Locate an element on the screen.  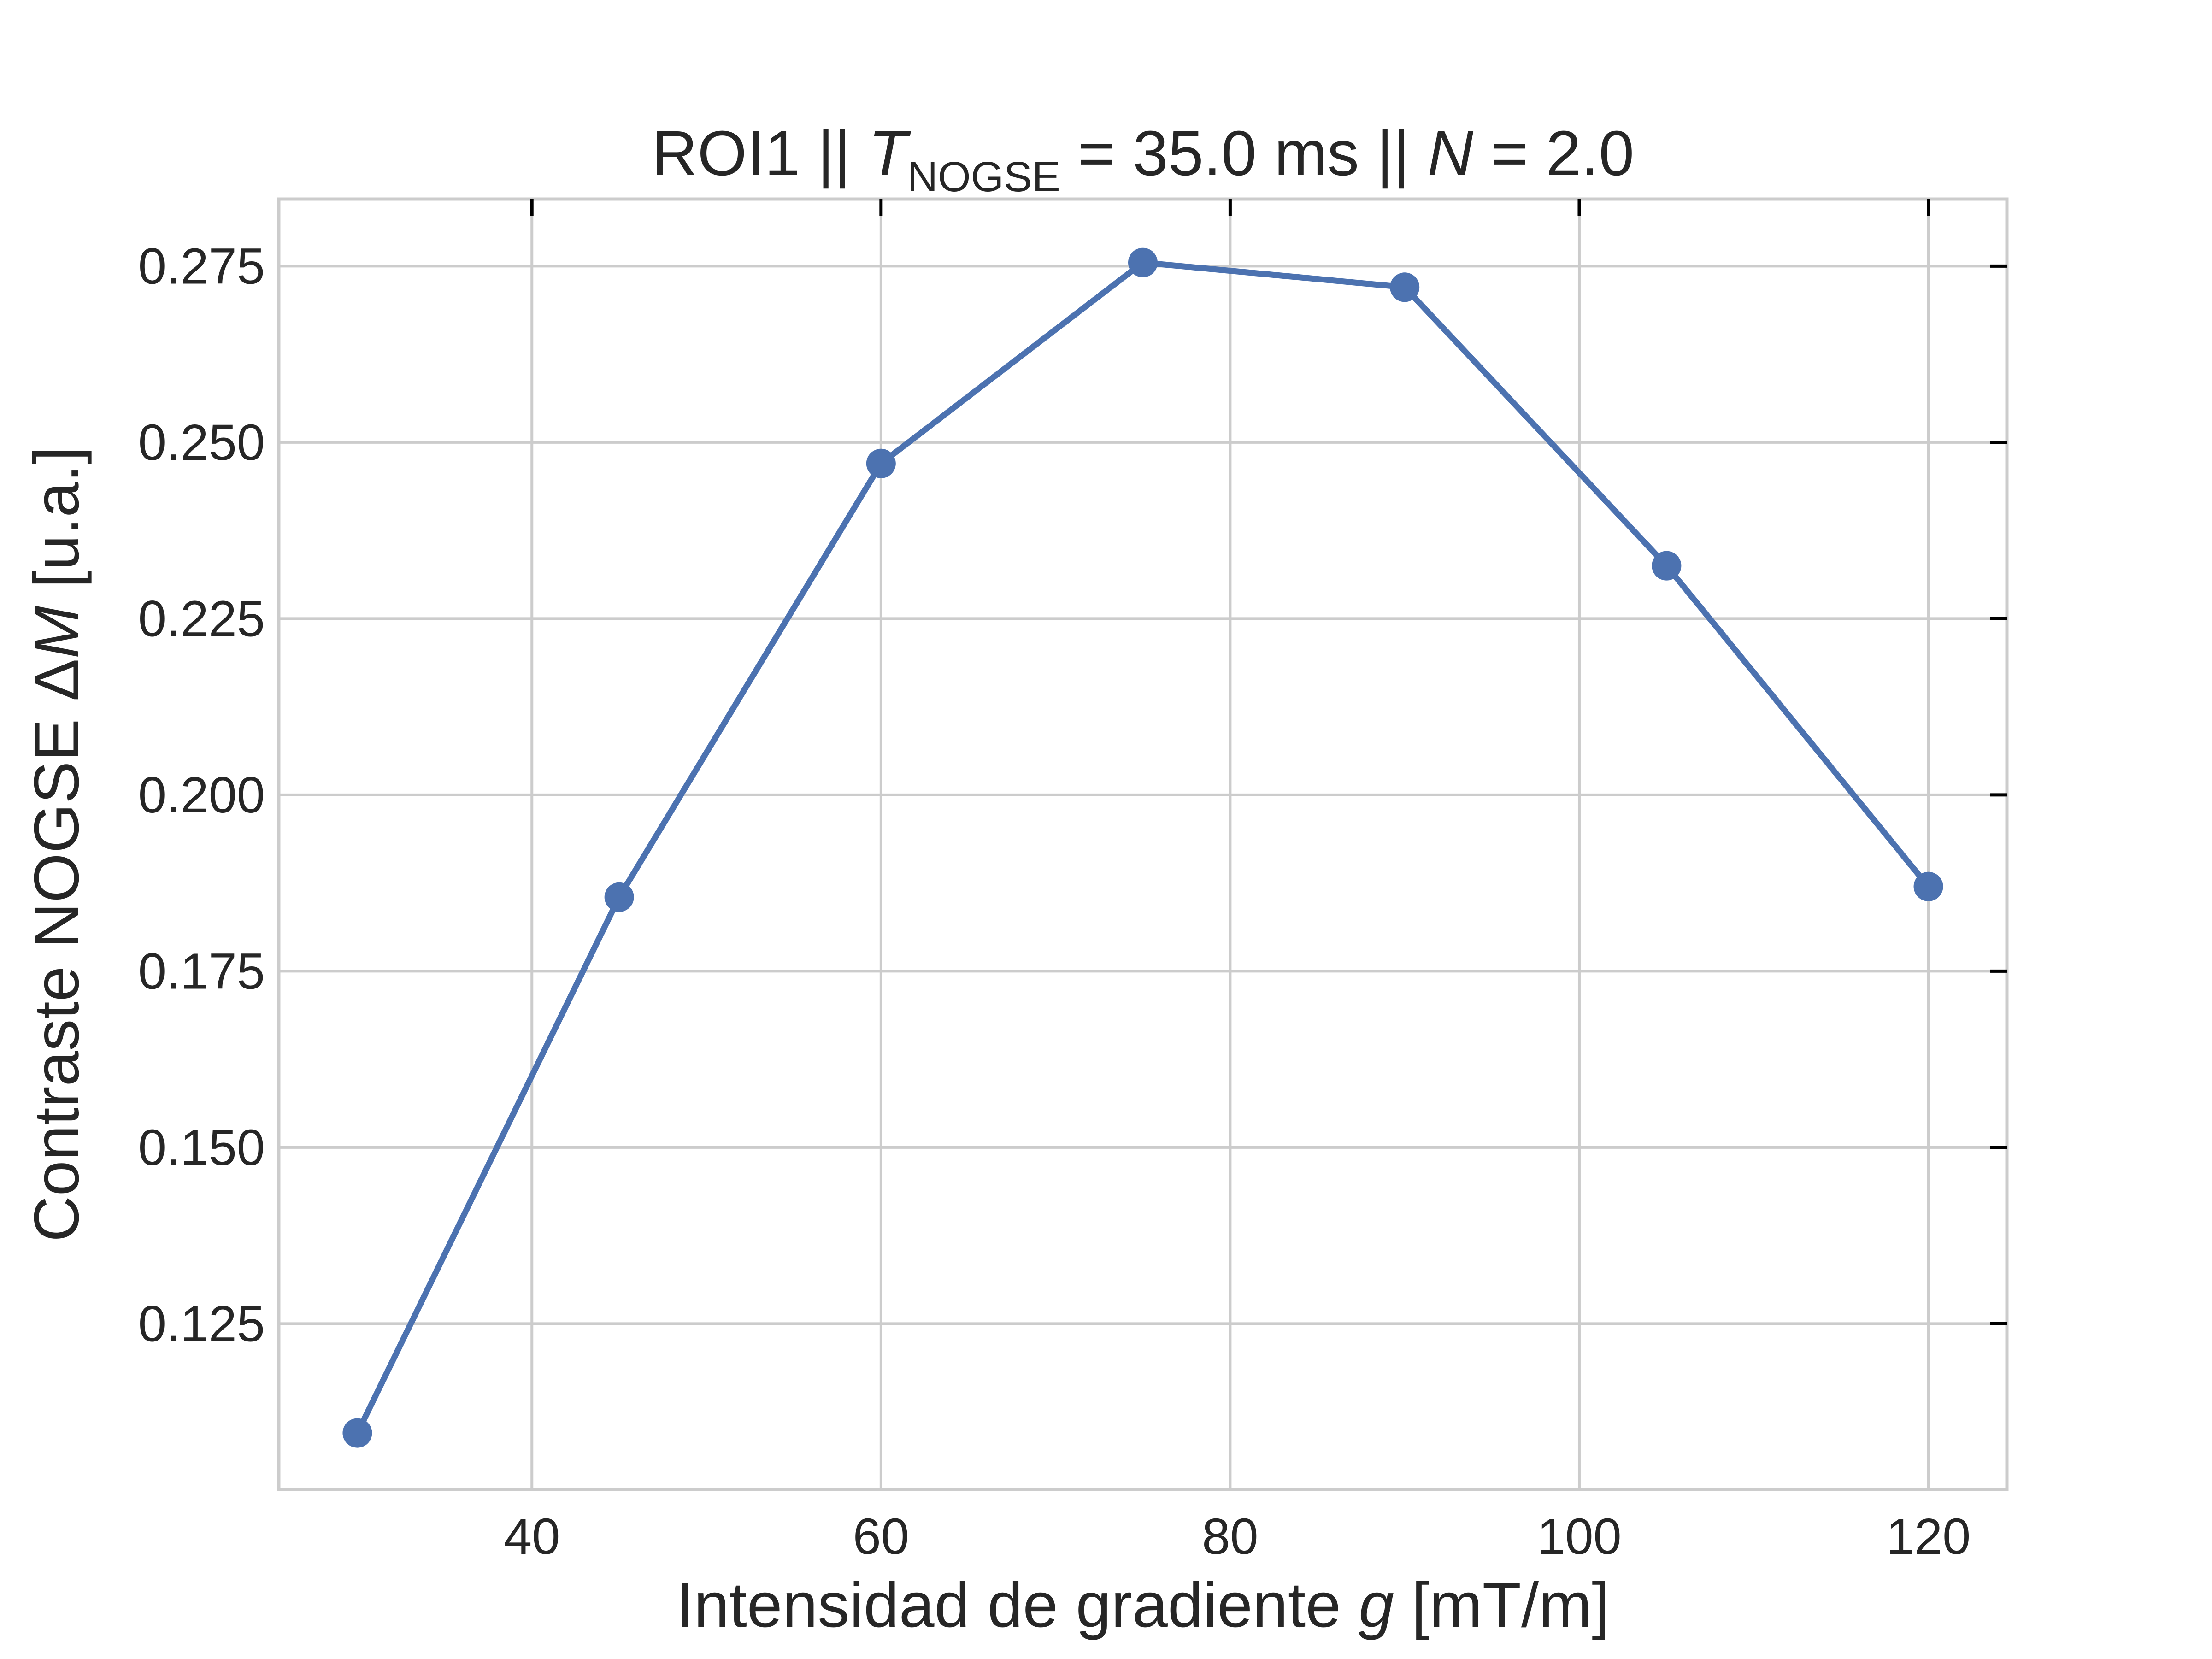
y-axis-label-prefix: Contraste NOGSE Δ is located at coordinates (56, 950).